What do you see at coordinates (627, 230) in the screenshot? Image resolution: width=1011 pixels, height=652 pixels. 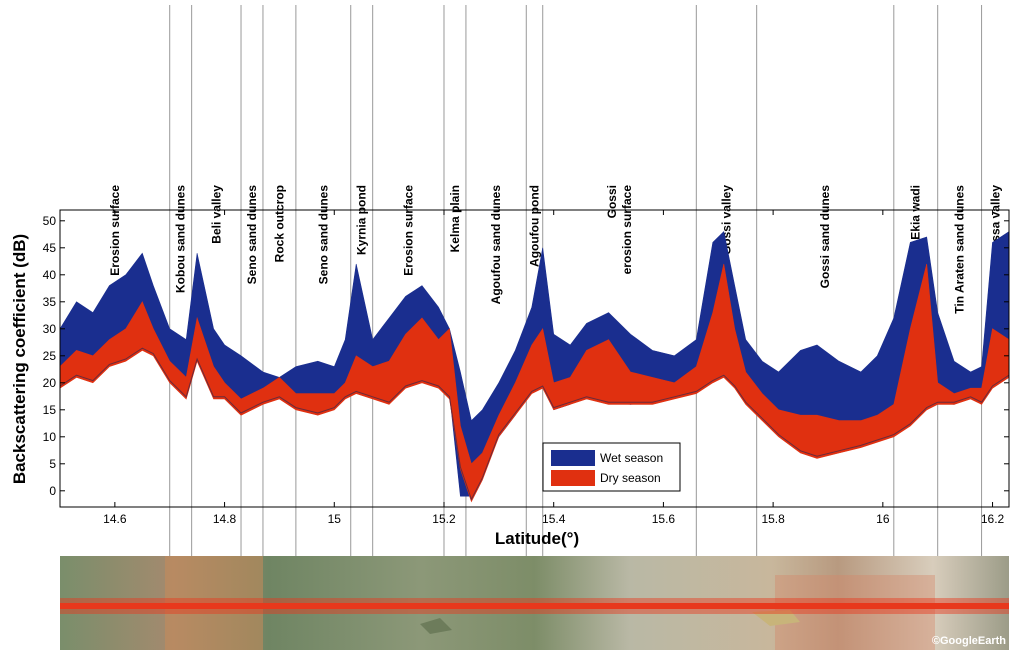 I see `region-label-text: erosion surface` at bounding box center [627, 230].